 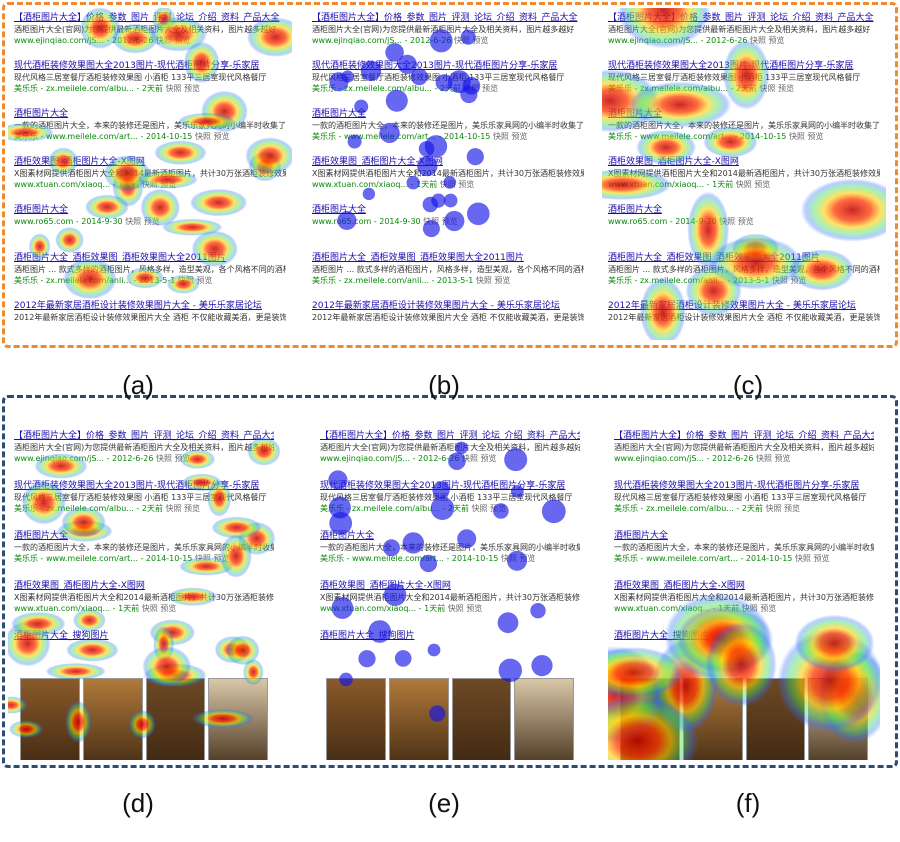 I want to click on heatmap-overlay, so click(x=144, y=590).